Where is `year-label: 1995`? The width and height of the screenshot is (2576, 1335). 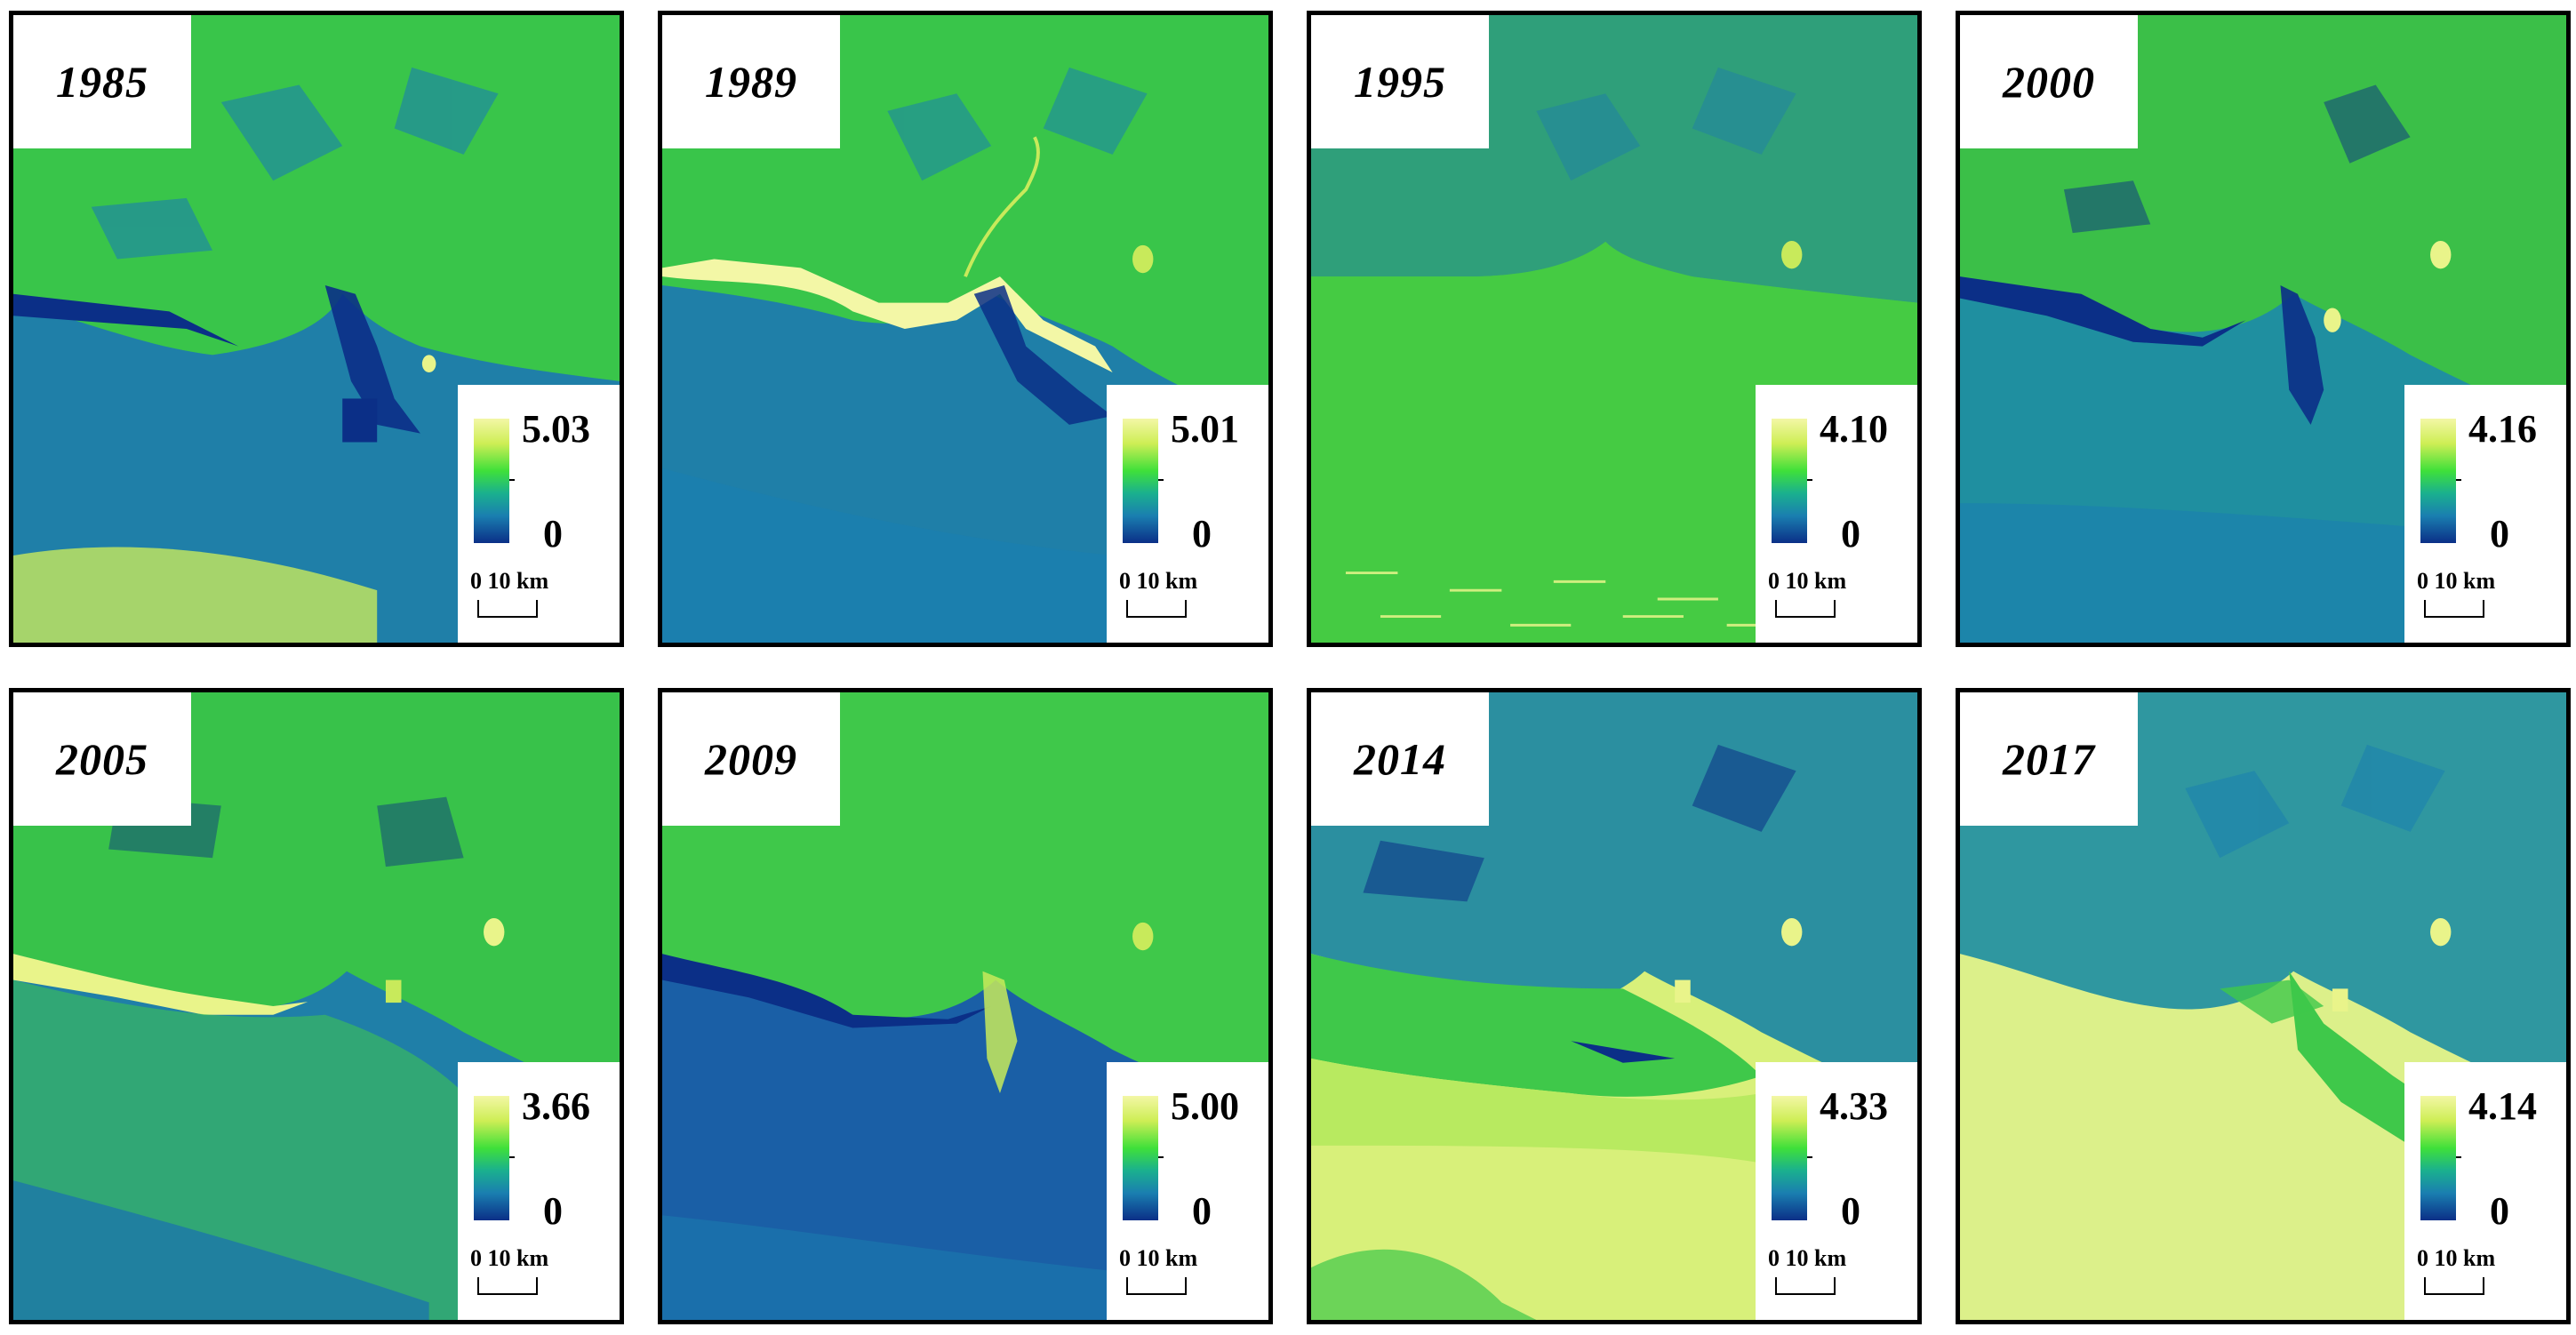
year-label: 1995 is located at coordinates (1400, 82).